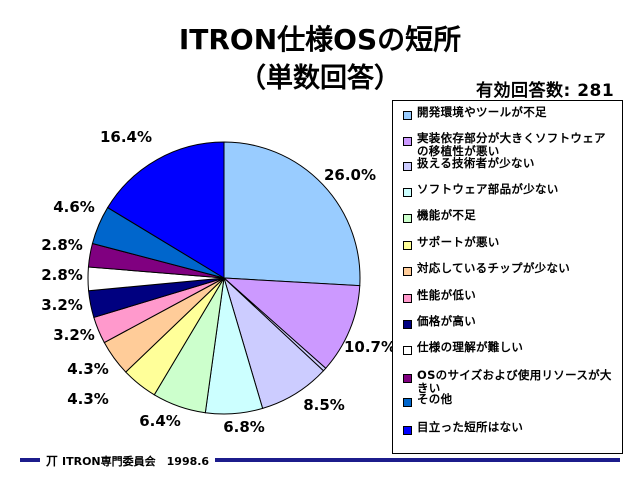 Image resolution: width=640 pixels, height=480 pixels. Describe the element at coordinates (136, 461) in the screenshot. I see `footer-text: ITRON専門委員会 1998.6` at that location.